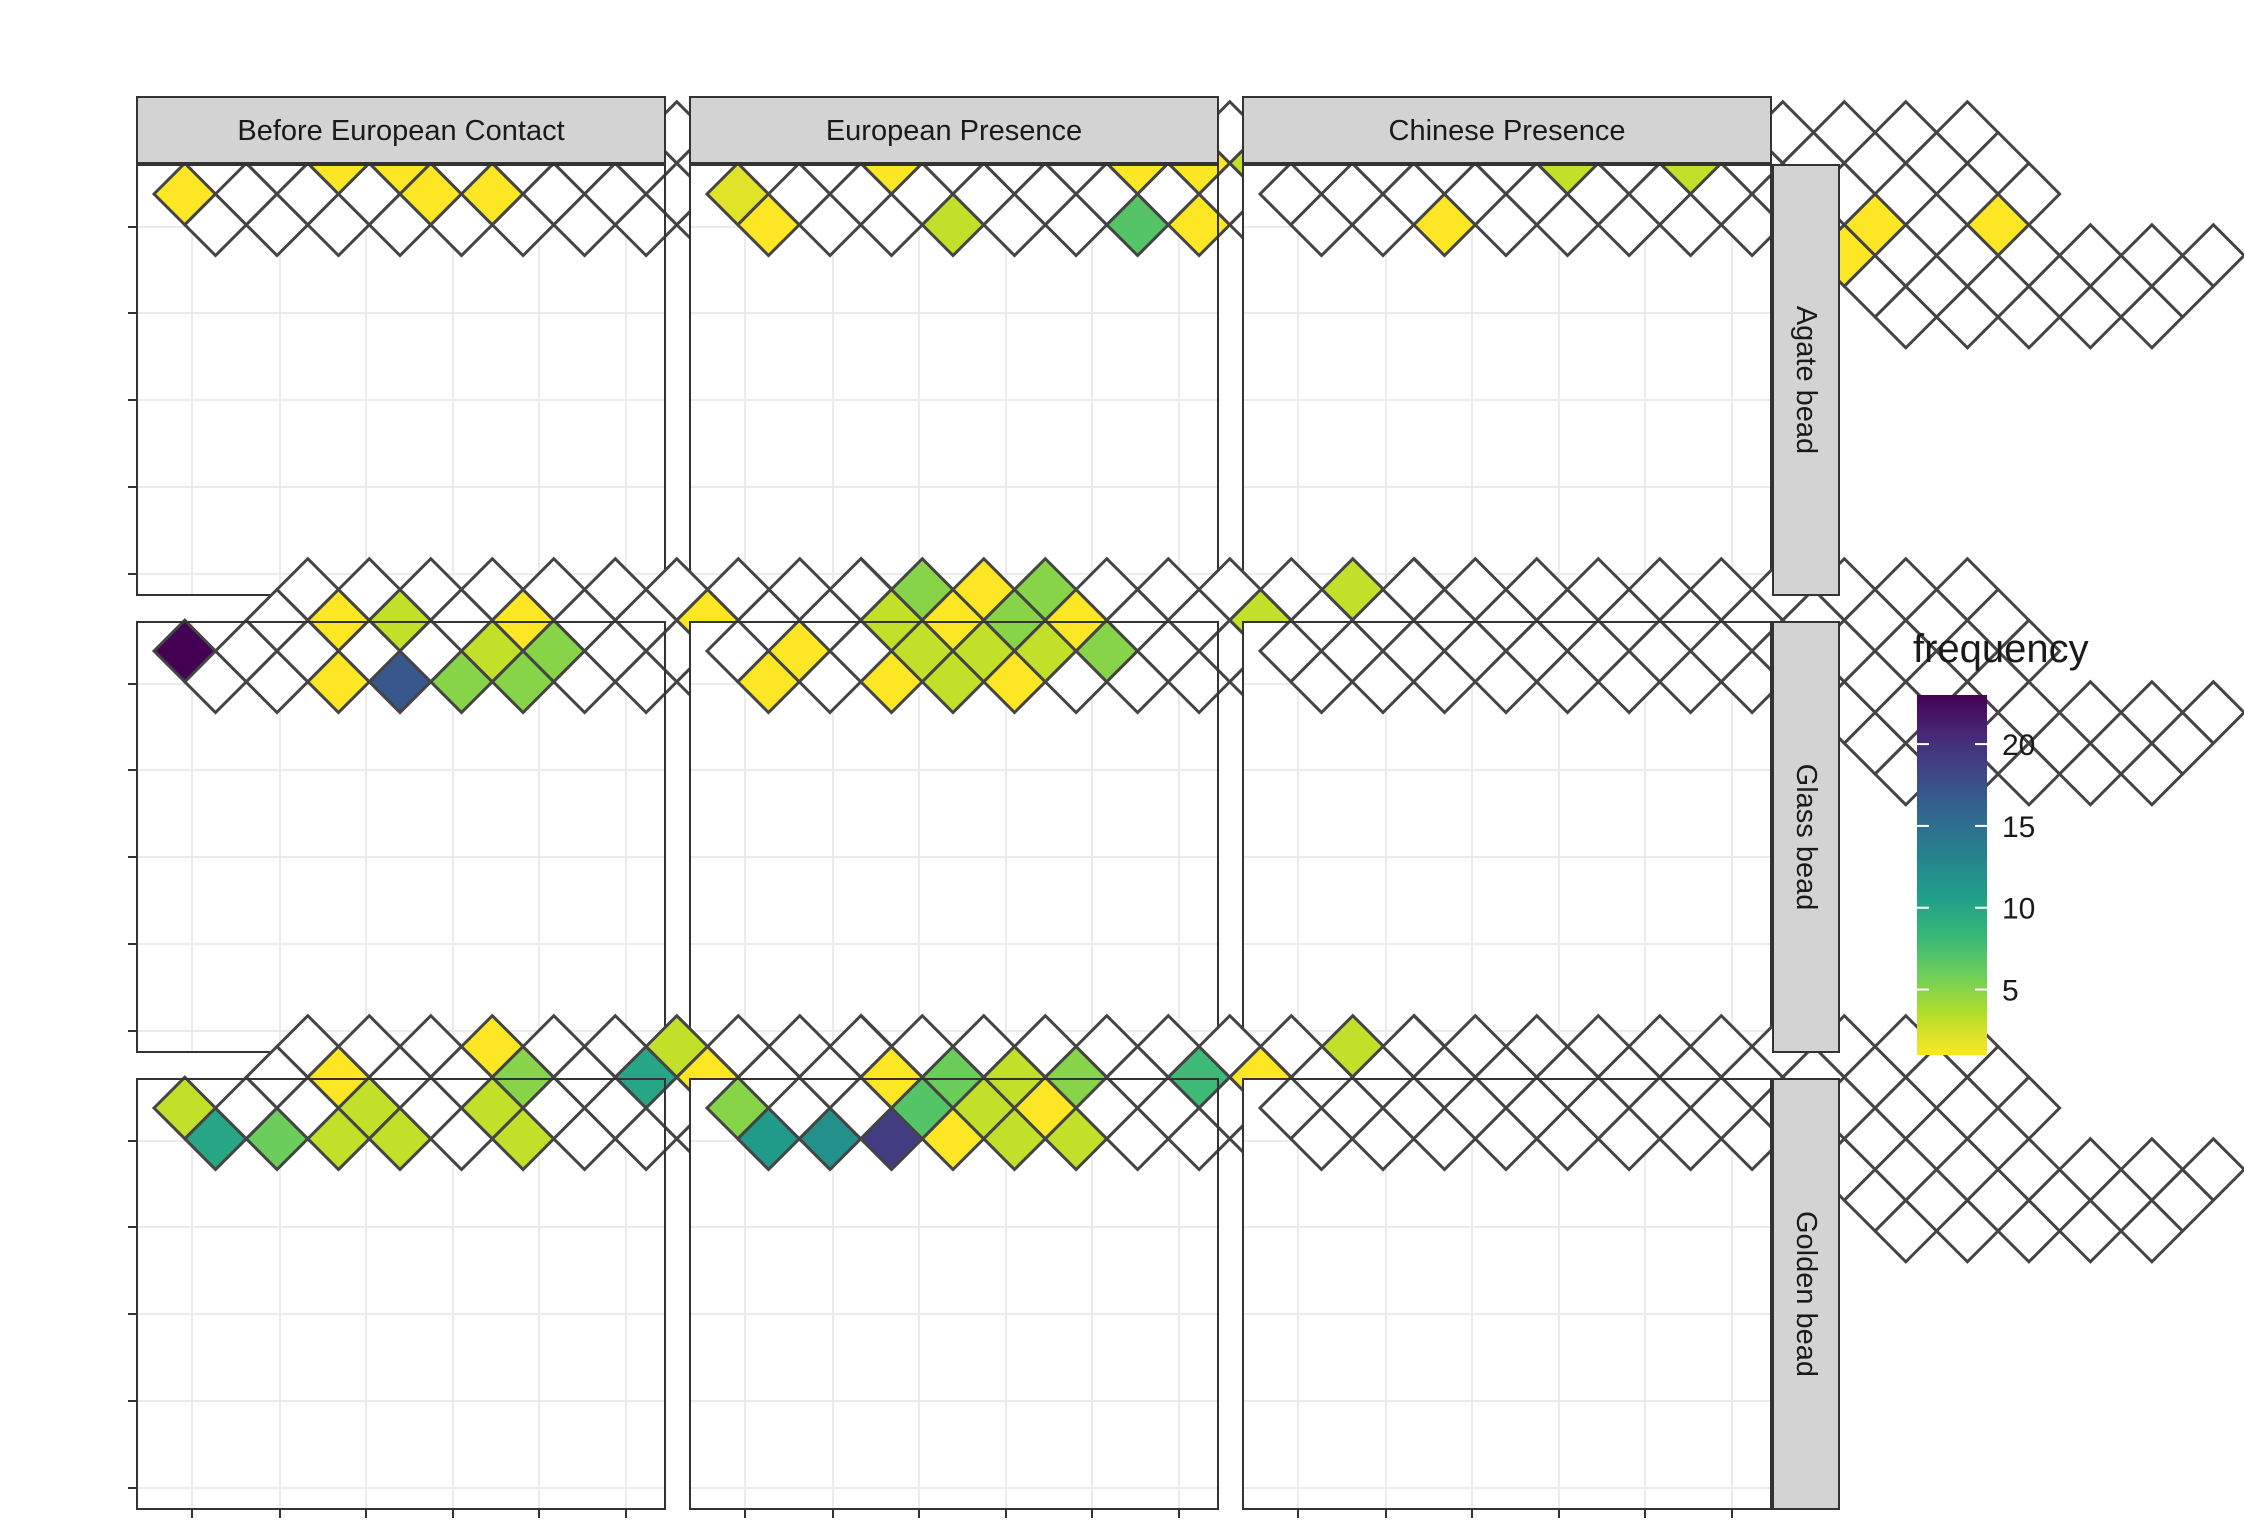  Describe the element at coordinates (2001, 841) in the screenshot. I see `legend: frequency 5 10 15 20` at that location.